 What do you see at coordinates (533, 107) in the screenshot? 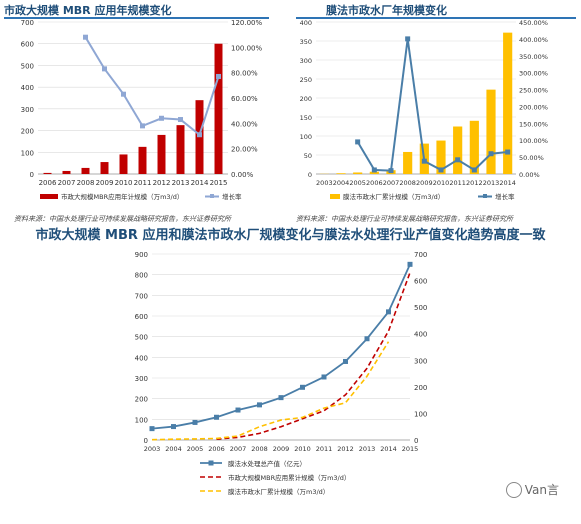
I see `y-right-tick-label: 200.00%` at bounding box center [533, 107].